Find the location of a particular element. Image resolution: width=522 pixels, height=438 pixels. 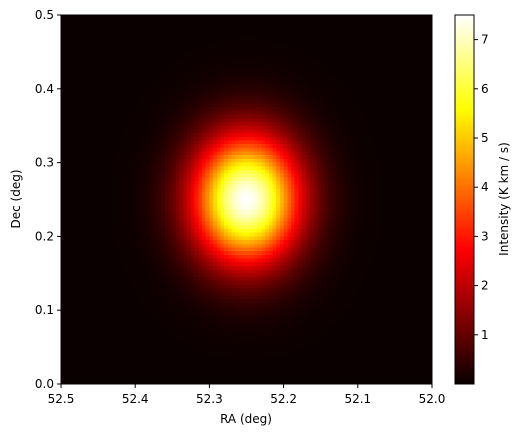

colorbar-gradient is located at coordinates (464, 199).